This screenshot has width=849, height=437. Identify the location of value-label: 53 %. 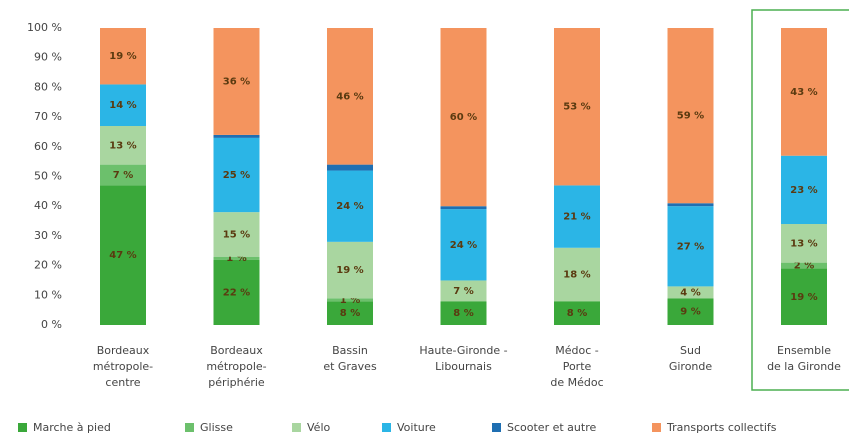
(576, 107).